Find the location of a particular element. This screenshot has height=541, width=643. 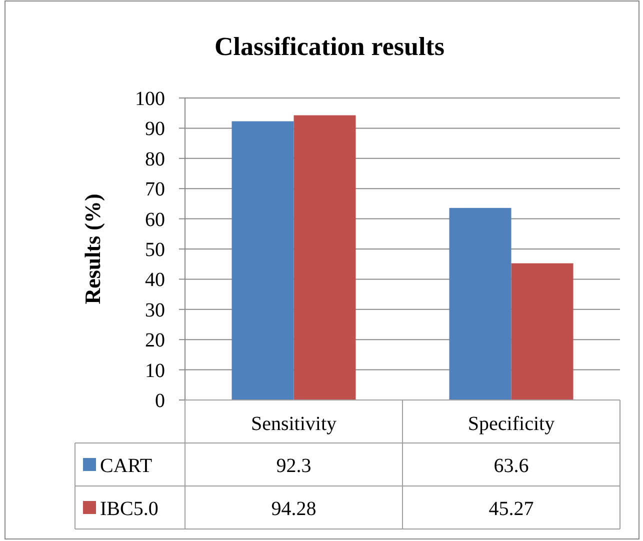

y-tick-label: 60 is located at coordinates (155, 219).